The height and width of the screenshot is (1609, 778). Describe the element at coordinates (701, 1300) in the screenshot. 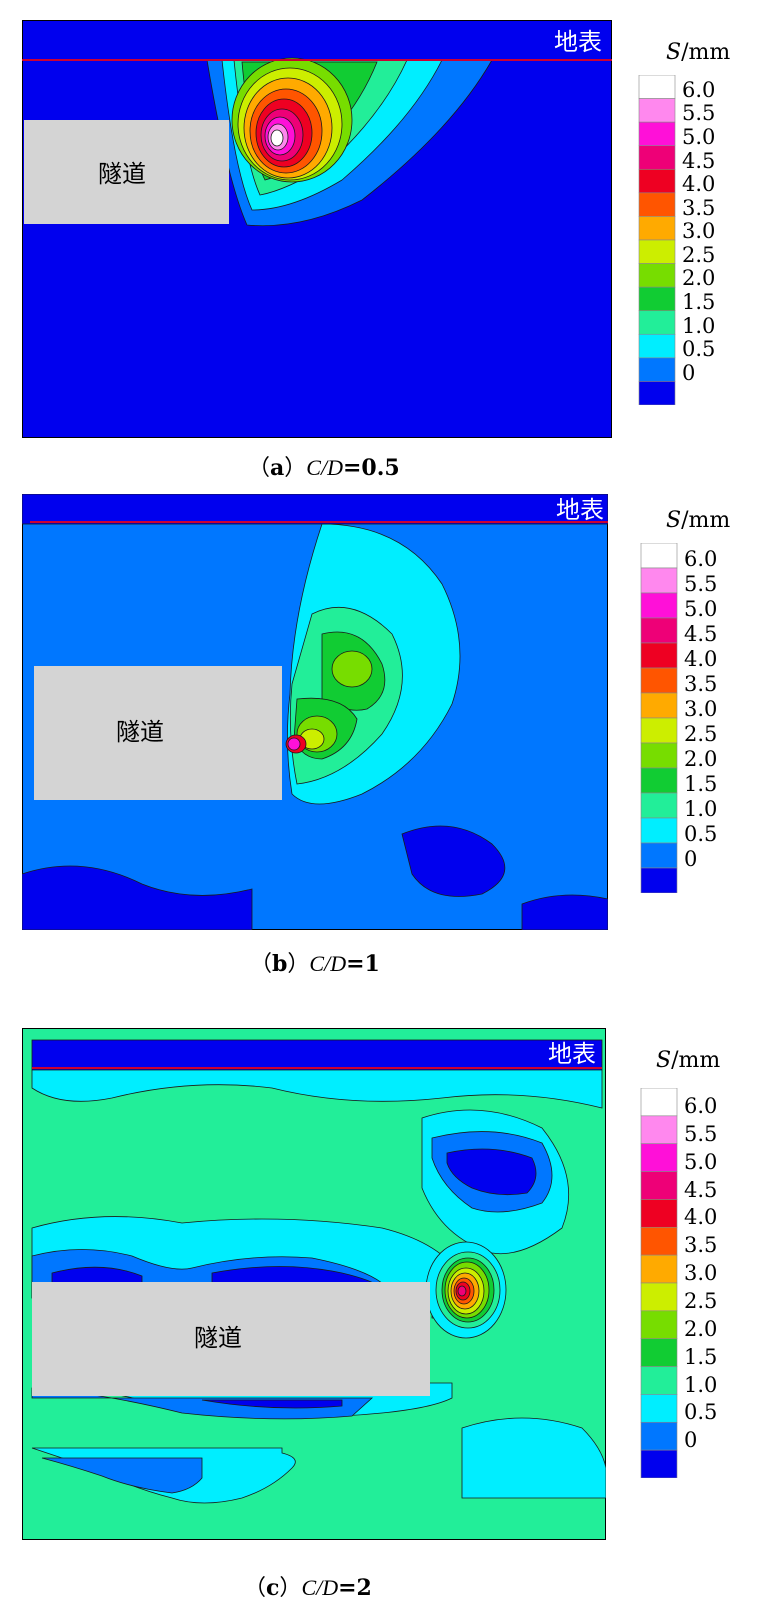

I see `legend-tick-label: 2.5` at that location.